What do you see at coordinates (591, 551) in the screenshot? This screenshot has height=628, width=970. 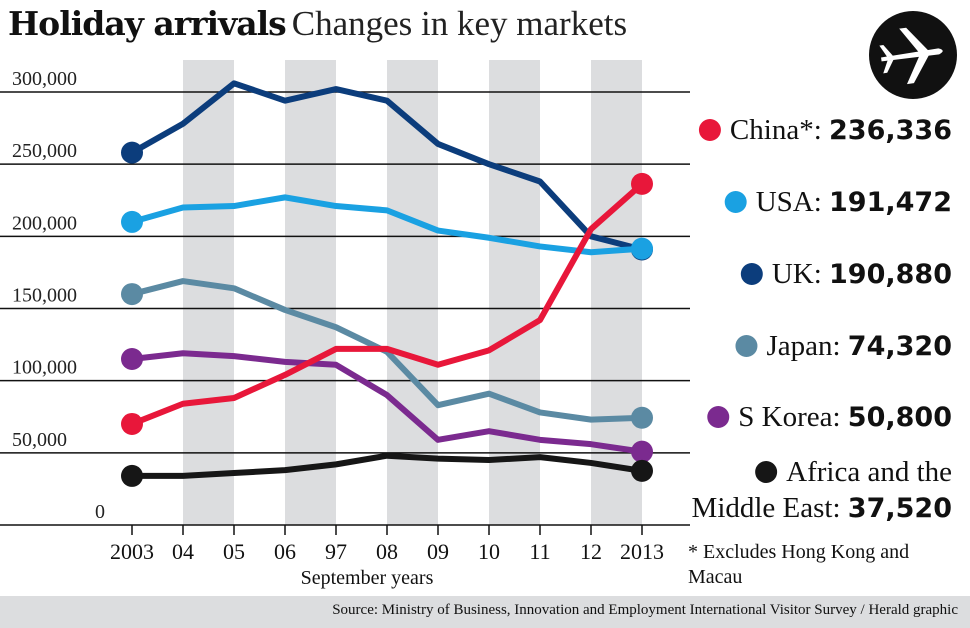 I see `x-tick-label: 12` at bounding box center [591, 551].